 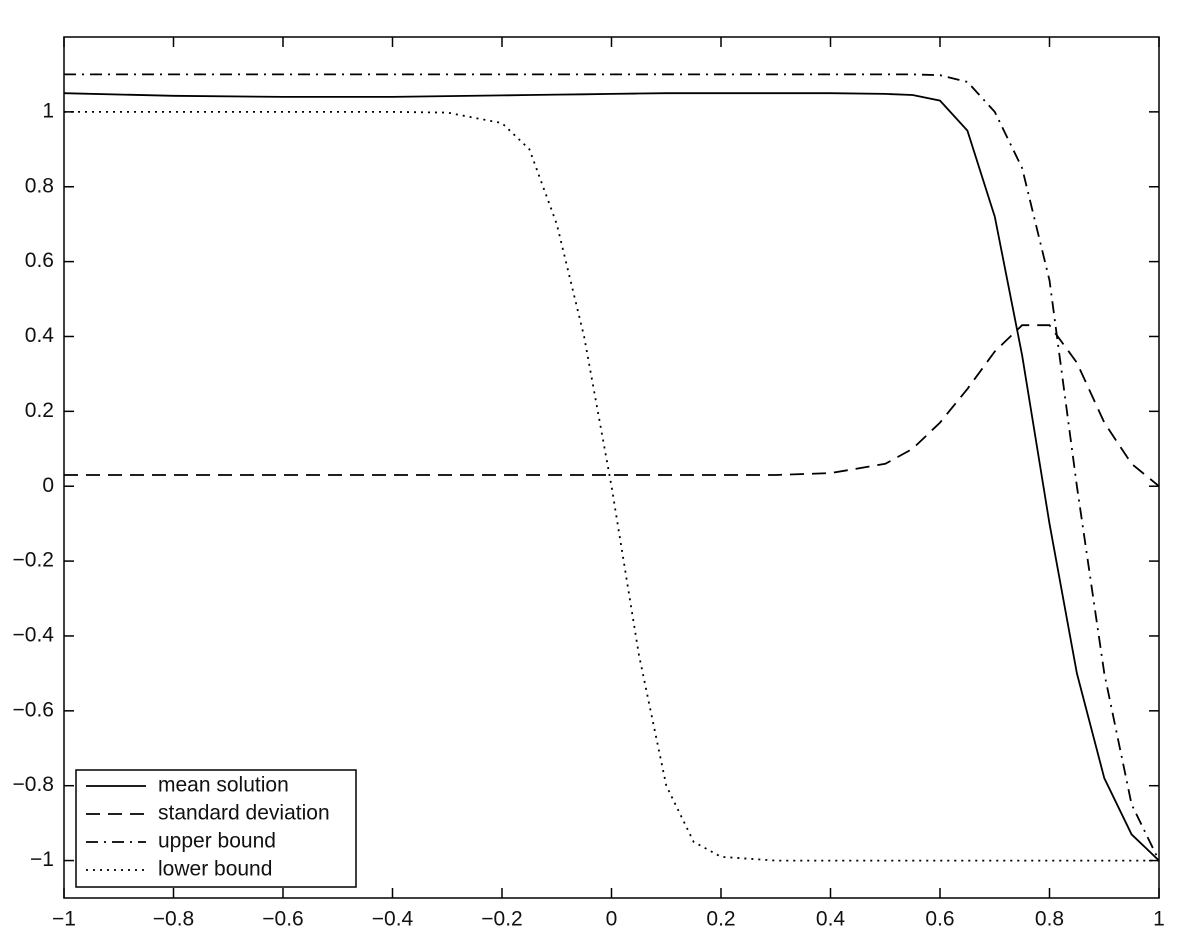 What do you see at coordinates (34, 635) in the screenshot?
I see `y-tick-label: −0.4` at bounding box center [34, 635].